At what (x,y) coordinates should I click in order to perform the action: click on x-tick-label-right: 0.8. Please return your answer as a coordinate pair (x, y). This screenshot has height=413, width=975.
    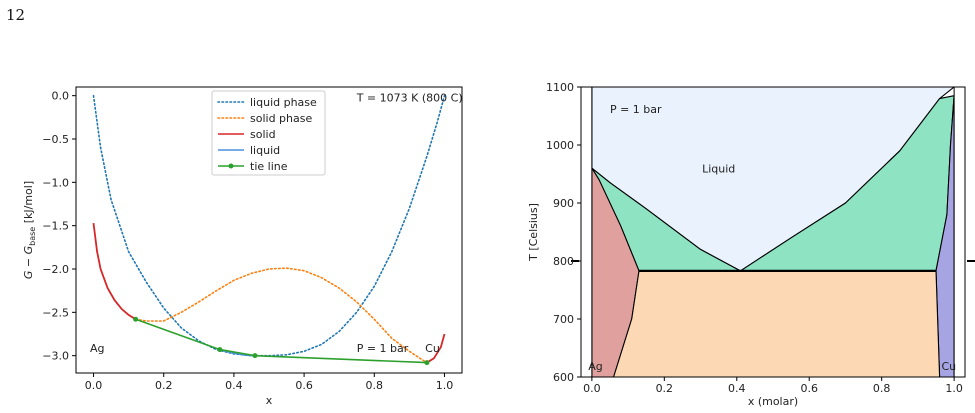
    Looking at the image, I should click on (882, 388).